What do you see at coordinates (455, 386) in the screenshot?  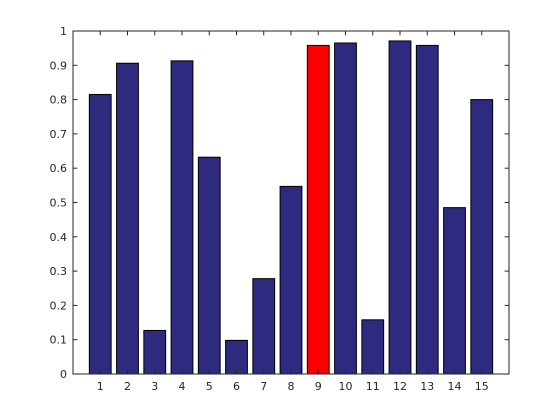 I see `x-tick-label: 14` at bounding box center [455, 386].